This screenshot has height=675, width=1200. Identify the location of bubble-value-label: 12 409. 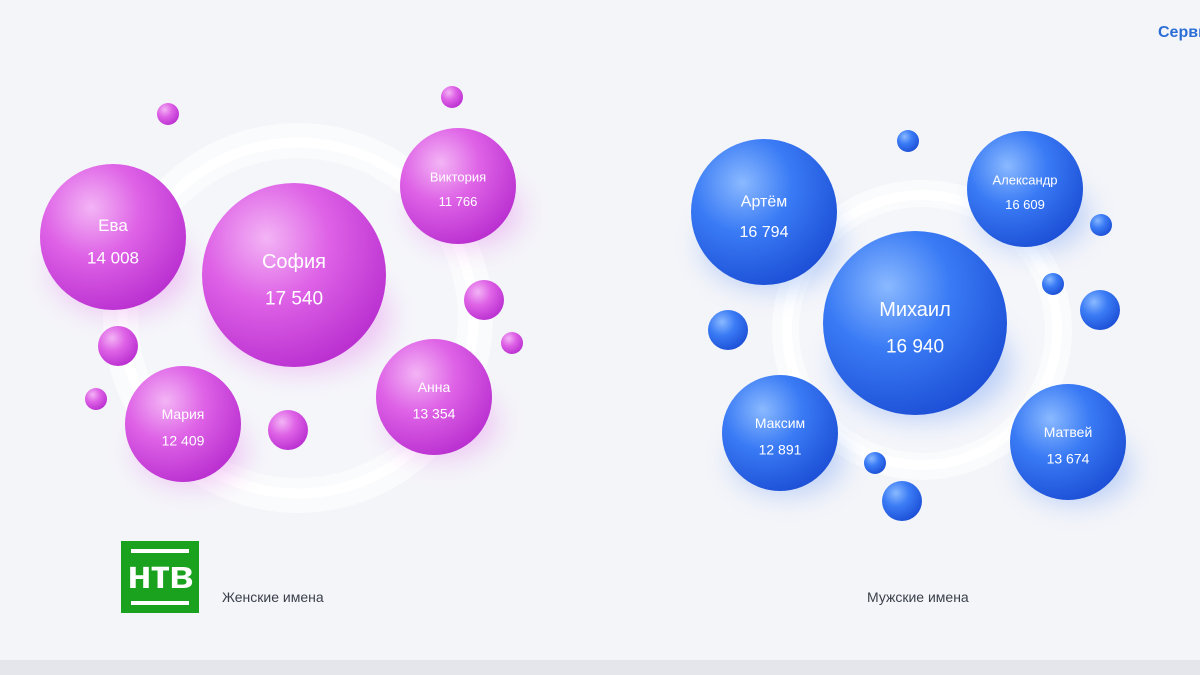
(183, 441).